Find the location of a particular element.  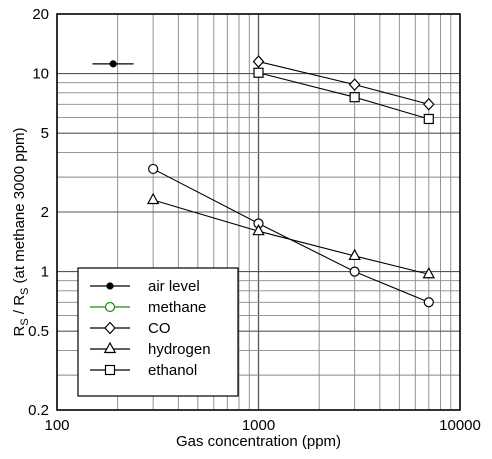

y-axis-label: RS / RS (at methane 3000 ppm) is located at coordinates (21, 232).